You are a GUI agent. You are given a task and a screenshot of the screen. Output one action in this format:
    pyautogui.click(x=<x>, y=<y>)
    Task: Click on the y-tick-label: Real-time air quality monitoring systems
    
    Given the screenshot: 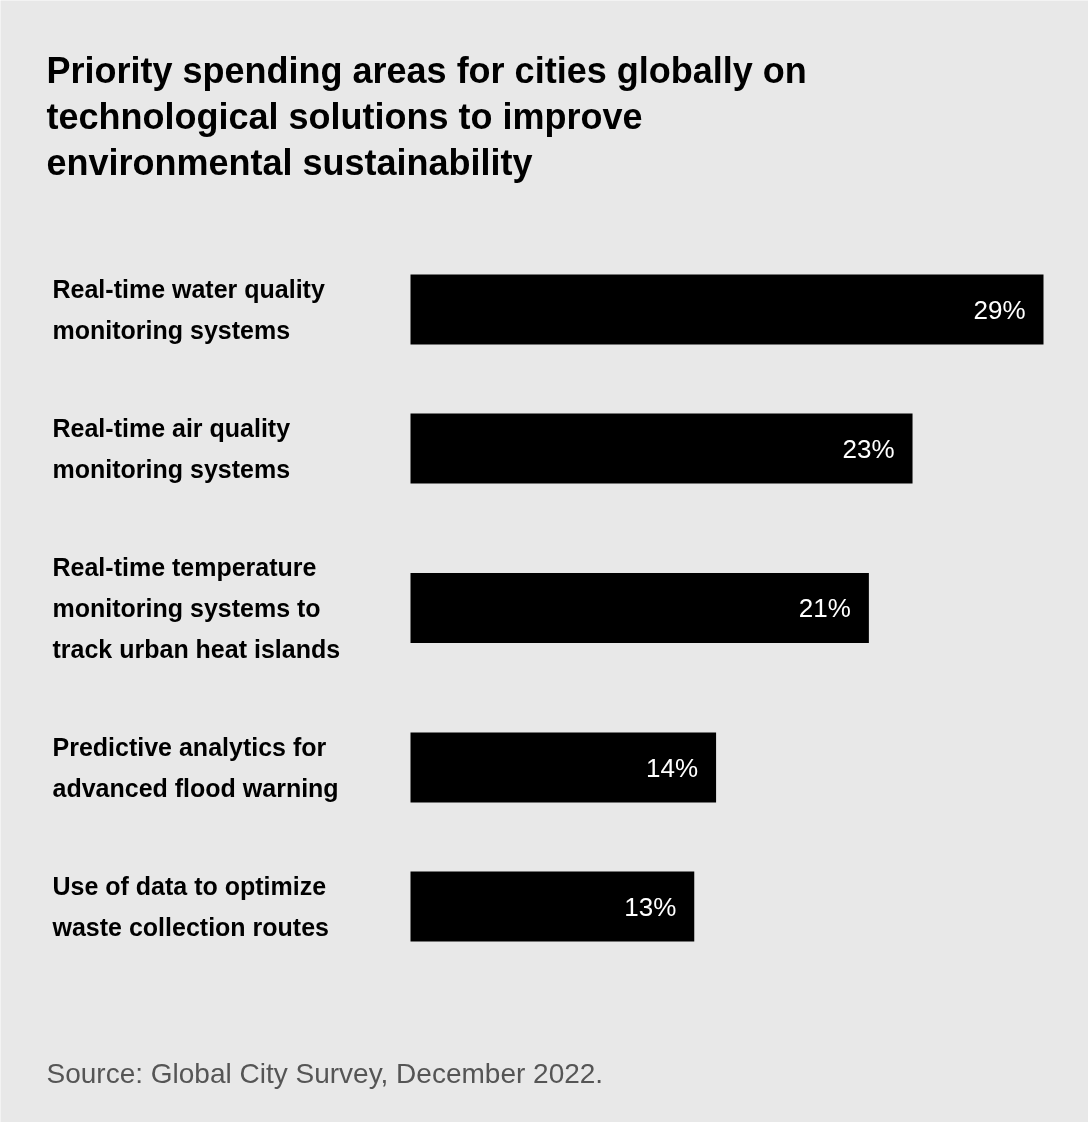 What is the action you would take?
    pyautogui.click(x=171, y=448)
    